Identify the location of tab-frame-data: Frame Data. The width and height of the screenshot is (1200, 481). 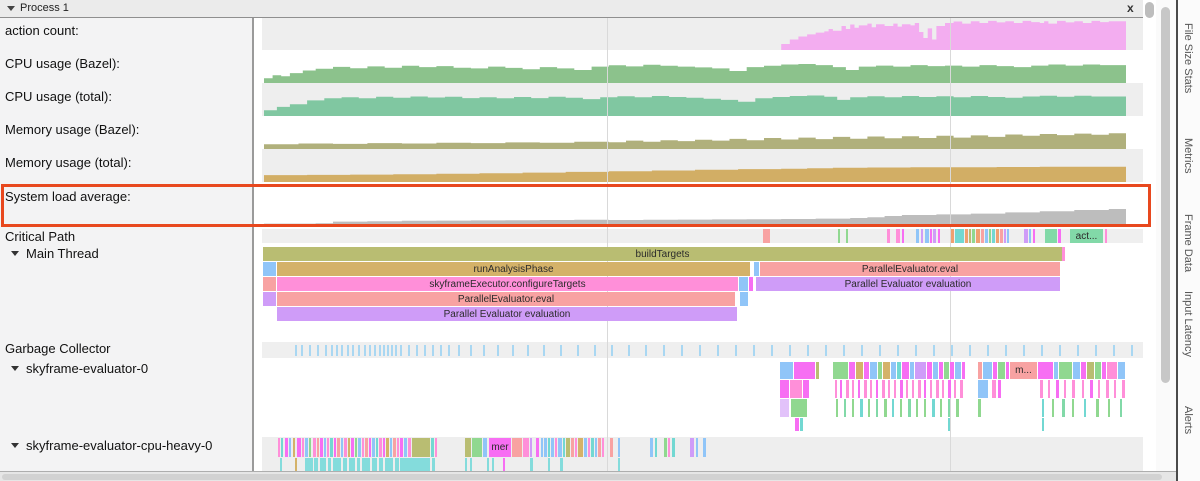
(1188, 243).